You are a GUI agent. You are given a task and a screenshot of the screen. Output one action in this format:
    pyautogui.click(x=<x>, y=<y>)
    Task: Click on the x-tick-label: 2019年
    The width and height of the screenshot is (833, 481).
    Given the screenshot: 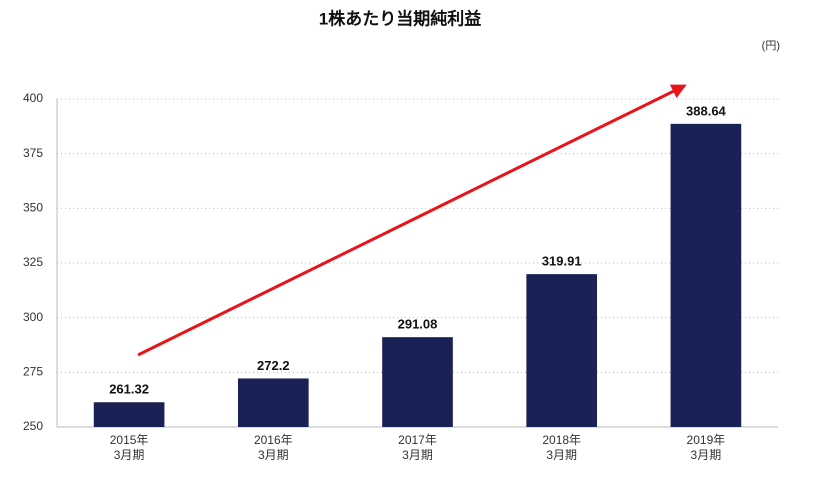 What is the action you would take?
    pyautogui.click(x=706, y=440)
    